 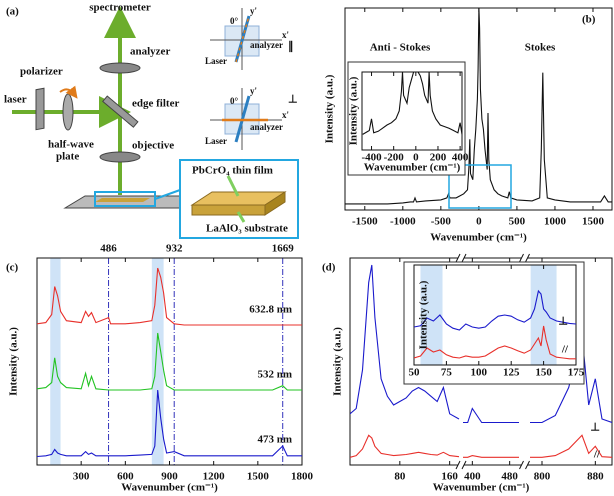 I want to click on label: half-wave, so click(x=71, y=145).